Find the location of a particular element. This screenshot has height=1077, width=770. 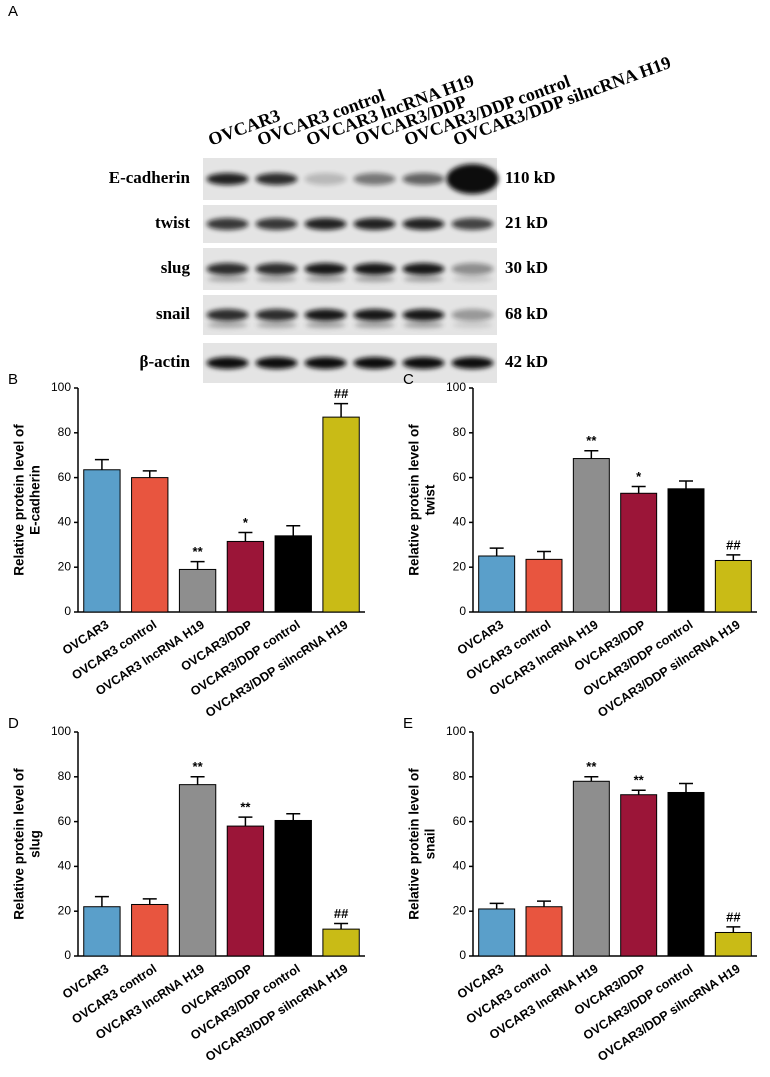

protein-label: slug is located at coordinates (176, 267).